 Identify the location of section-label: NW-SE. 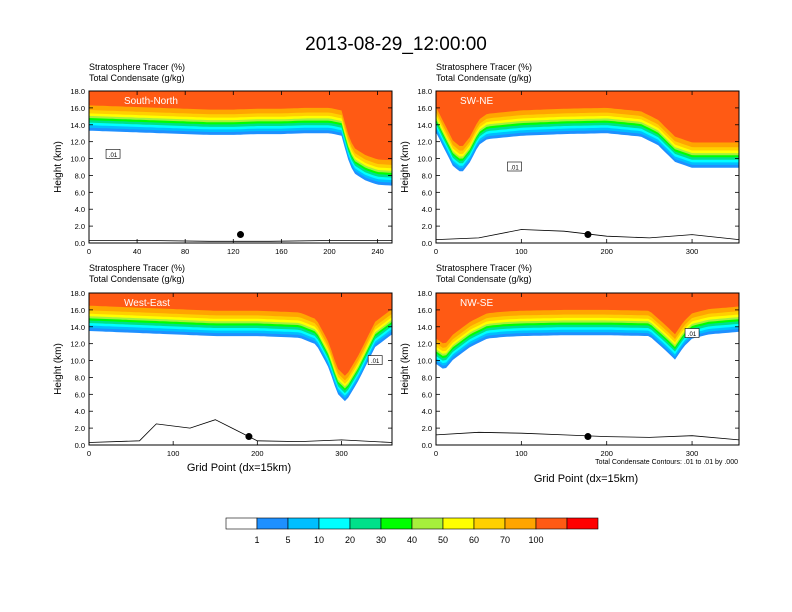
(476, 303).